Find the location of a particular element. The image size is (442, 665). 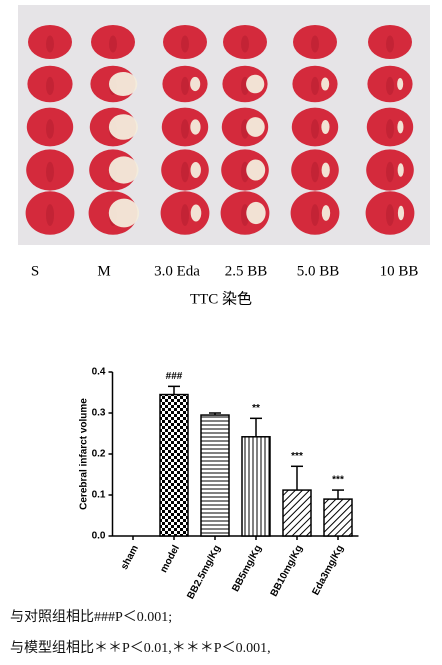

significance-label: ### is located at coordinates (174, 376).